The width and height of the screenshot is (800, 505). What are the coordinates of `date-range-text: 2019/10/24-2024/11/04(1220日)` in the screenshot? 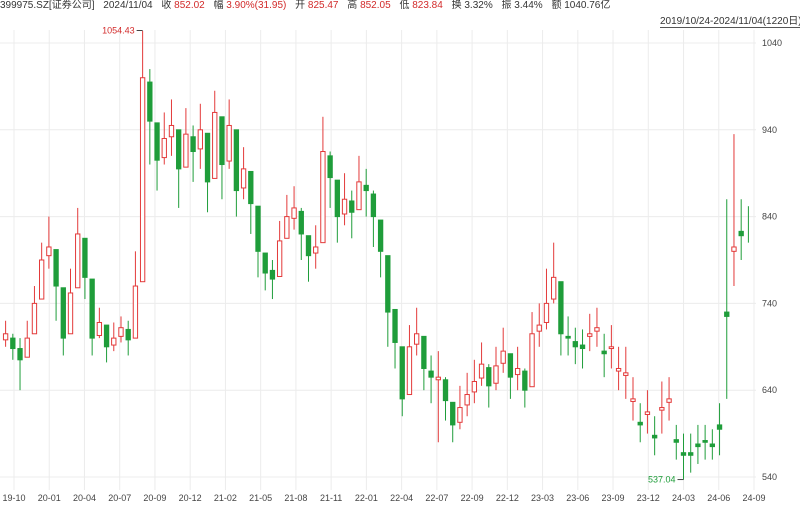 It's located at (730, 22).